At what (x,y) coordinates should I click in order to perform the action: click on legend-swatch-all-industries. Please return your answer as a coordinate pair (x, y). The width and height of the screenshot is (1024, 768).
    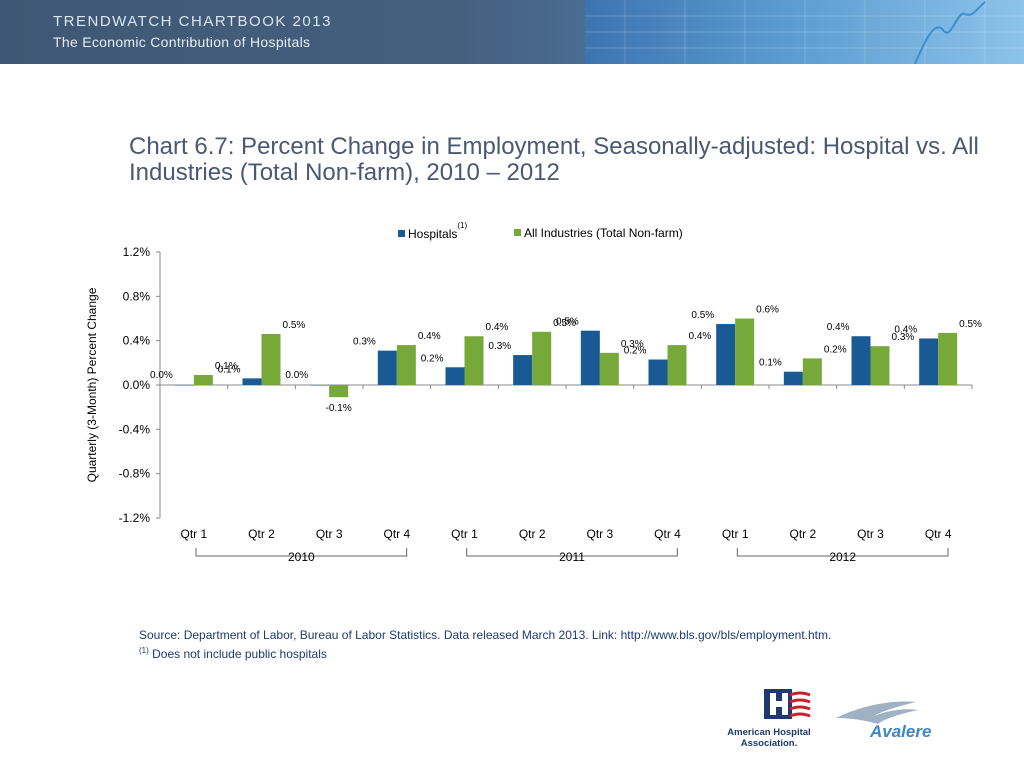
    Looking at the image, I should click on (517, 233).